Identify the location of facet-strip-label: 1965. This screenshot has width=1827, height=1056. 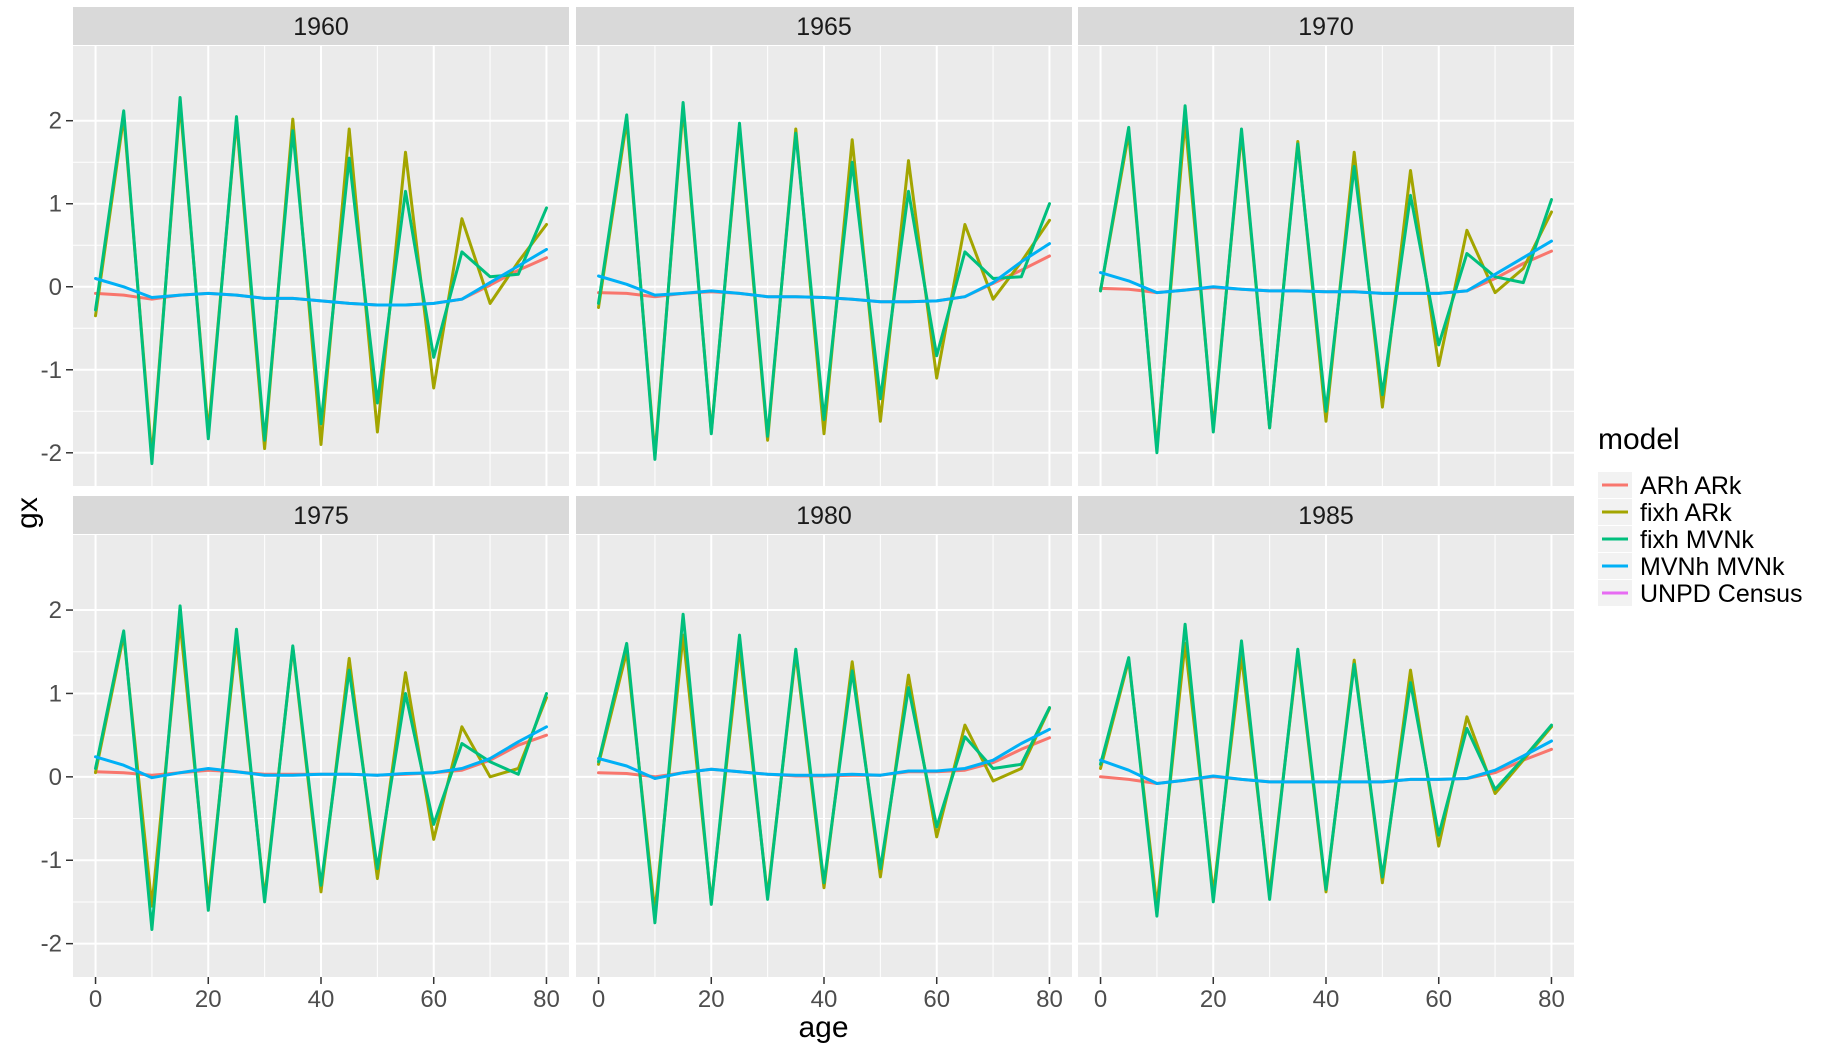
(824, 27).